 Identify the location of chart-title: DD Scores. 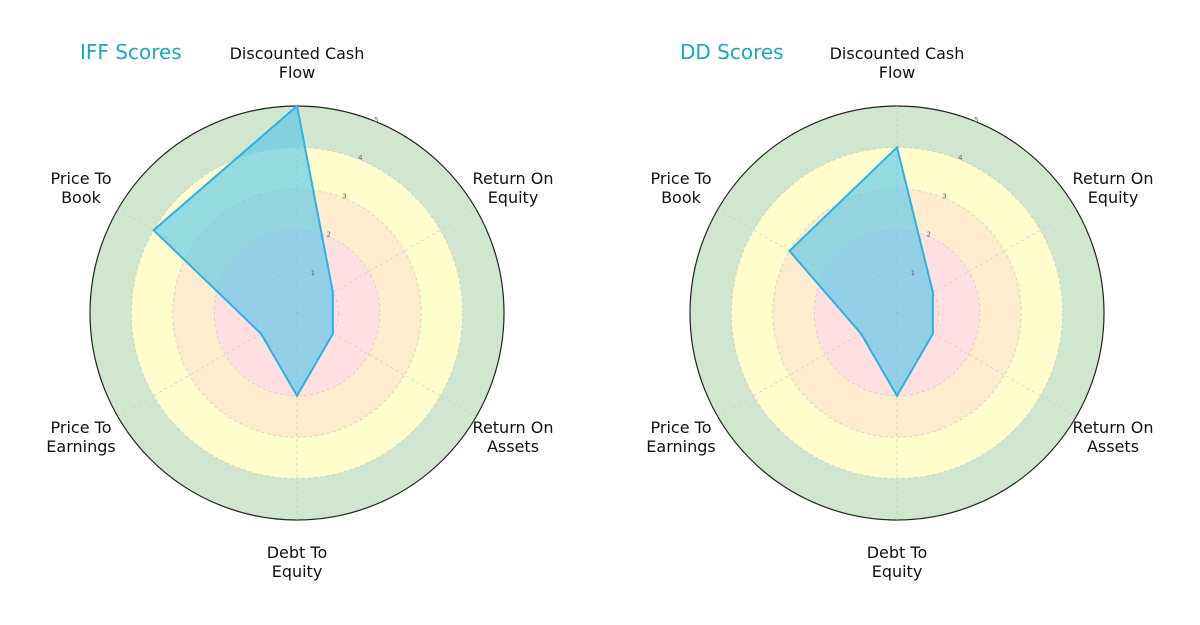
(732, 52).